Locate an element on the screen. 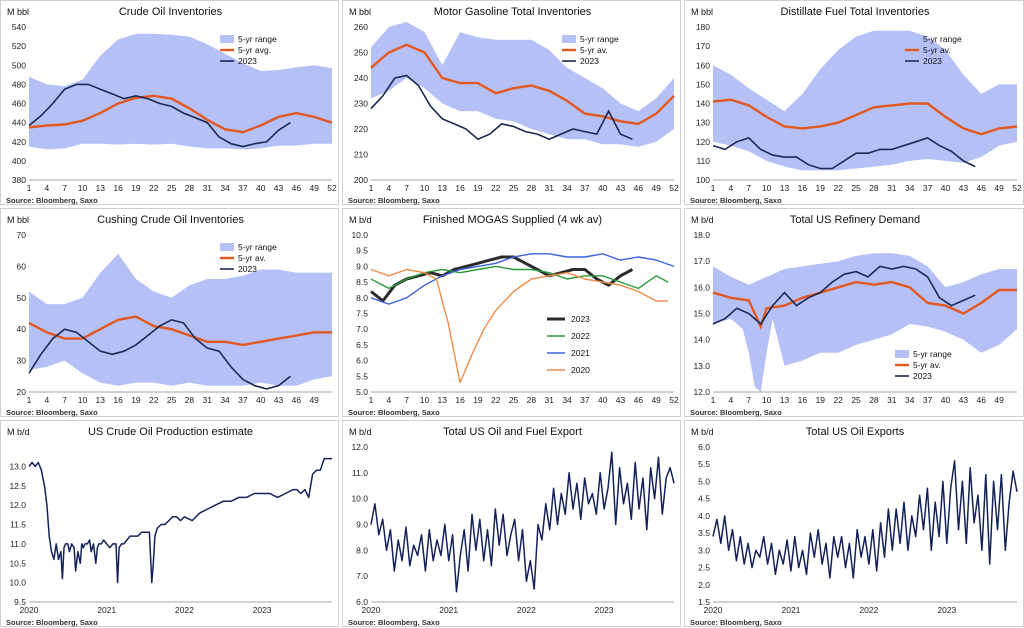 The image size is (1024, 628). y-tick-label: 210 is located at coordinates (361, 155).